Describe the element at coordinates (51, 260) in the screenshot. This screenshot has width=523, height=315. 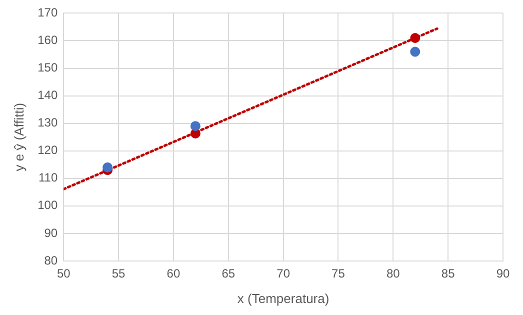
I see `y-tick-label: 80` at that location.